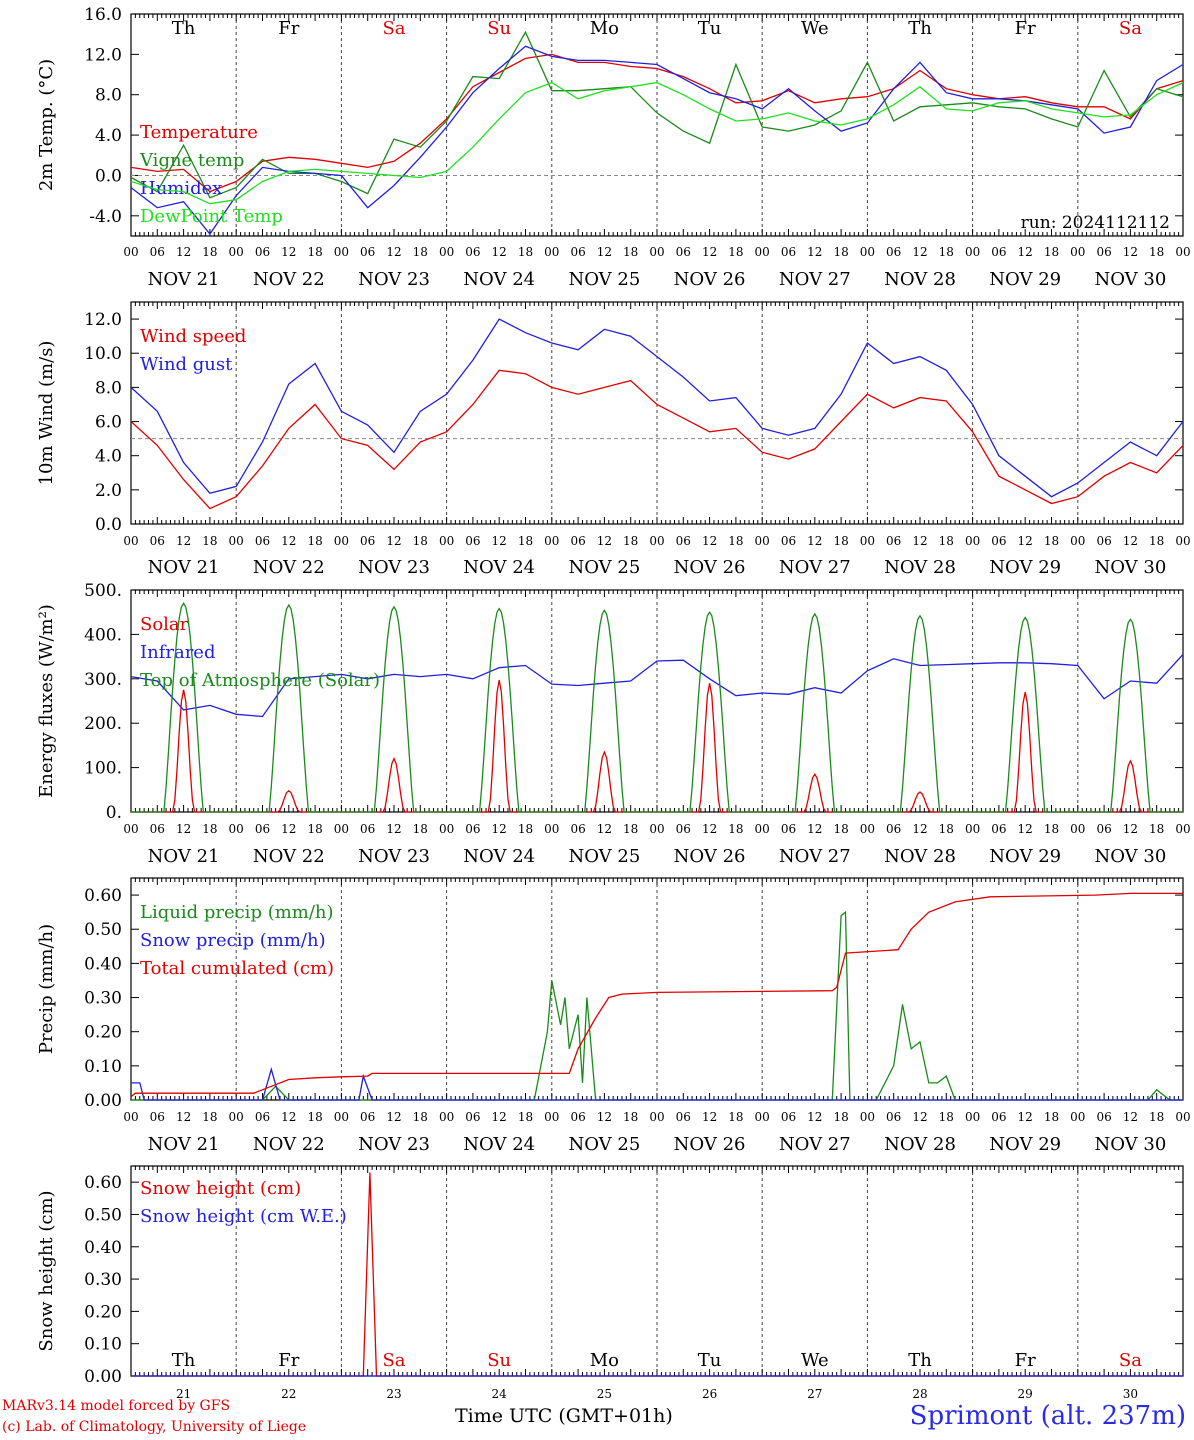 The image size is (1194, 1440). Describe the element at coordinates (243, 1216) in the screenshot. I see `legend-label: Snow height (cm W.E.)` at that location.